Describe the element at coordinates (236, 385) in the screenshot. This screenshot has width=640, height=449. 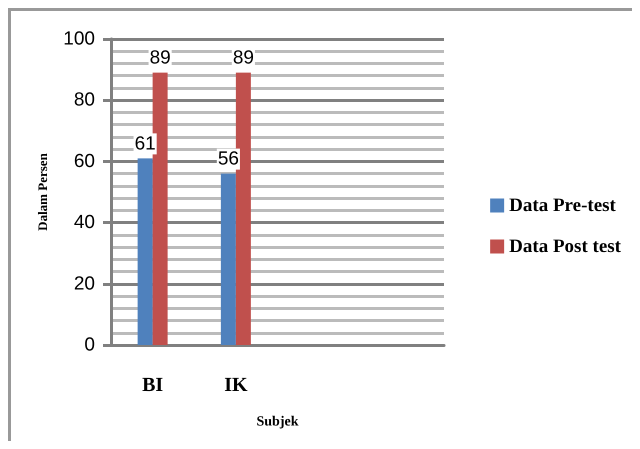
I see `x-tick-label: IK` at that location.